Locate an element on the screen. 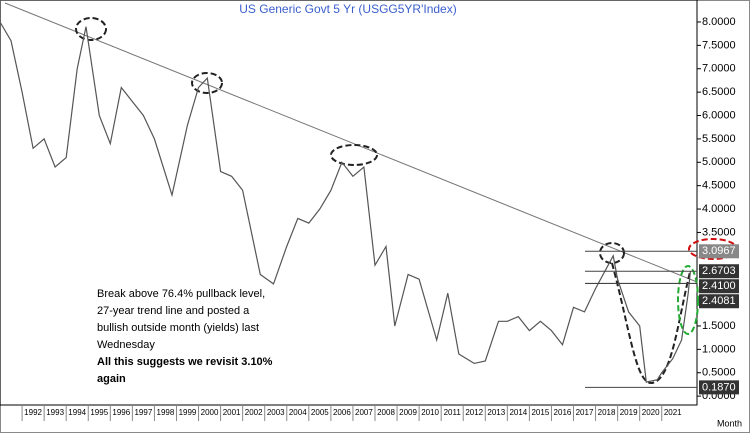 This screenshot has width=750, height=438. x-tick-label: 2000 is located at coordinates (210, 412).